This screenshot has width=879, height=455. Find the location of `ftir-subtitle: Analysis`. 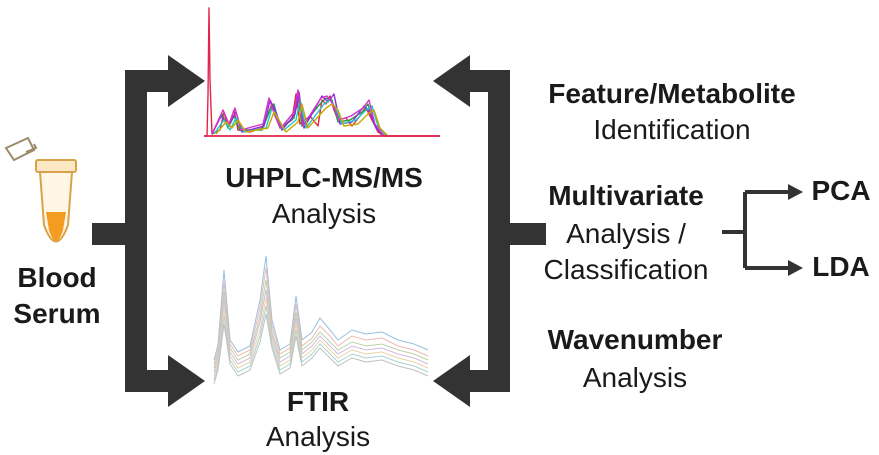

ftir-subtitle: Analysis is located at coordinates (318, 436).